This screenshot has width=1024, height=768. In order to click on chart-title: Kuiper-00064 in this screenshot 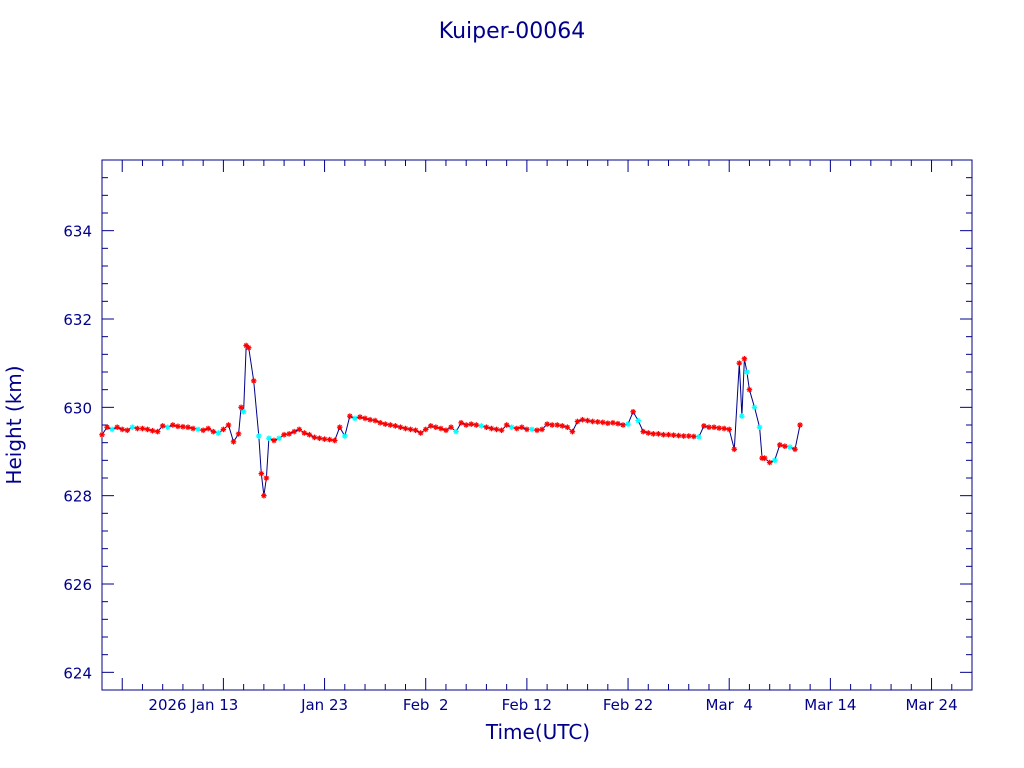, I will do `click(512, 31)`.